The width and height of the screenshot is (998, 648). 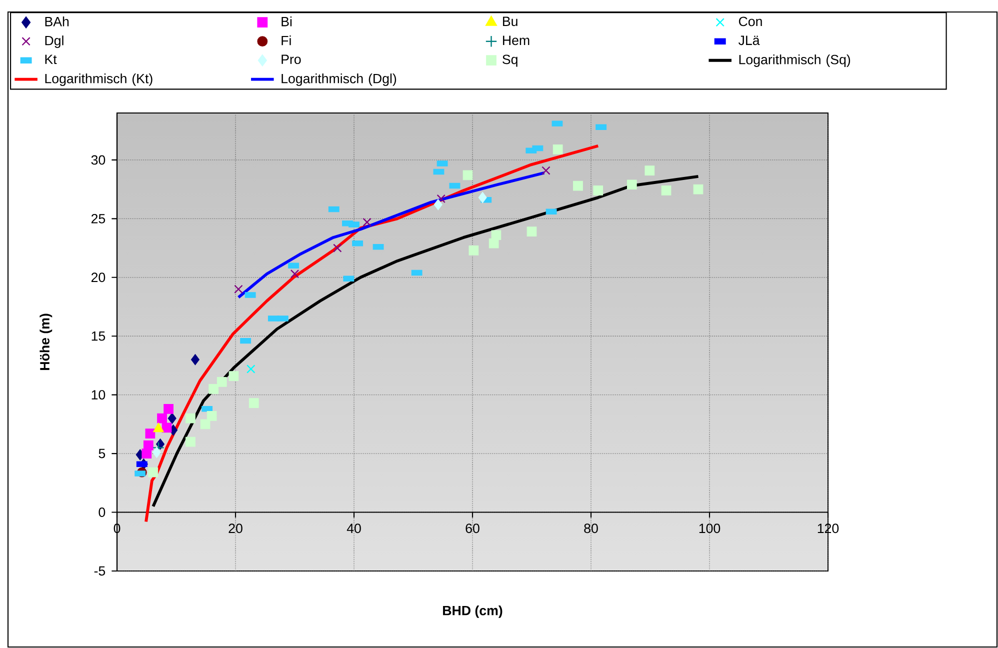 I want to click on y-tick-label: 10, so click(x=99, y=395).